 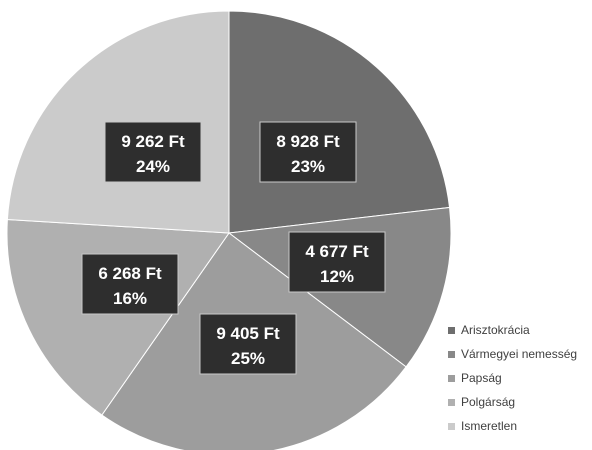 I want to click on data-label-percent: 12%, so click(x=337, y=276).